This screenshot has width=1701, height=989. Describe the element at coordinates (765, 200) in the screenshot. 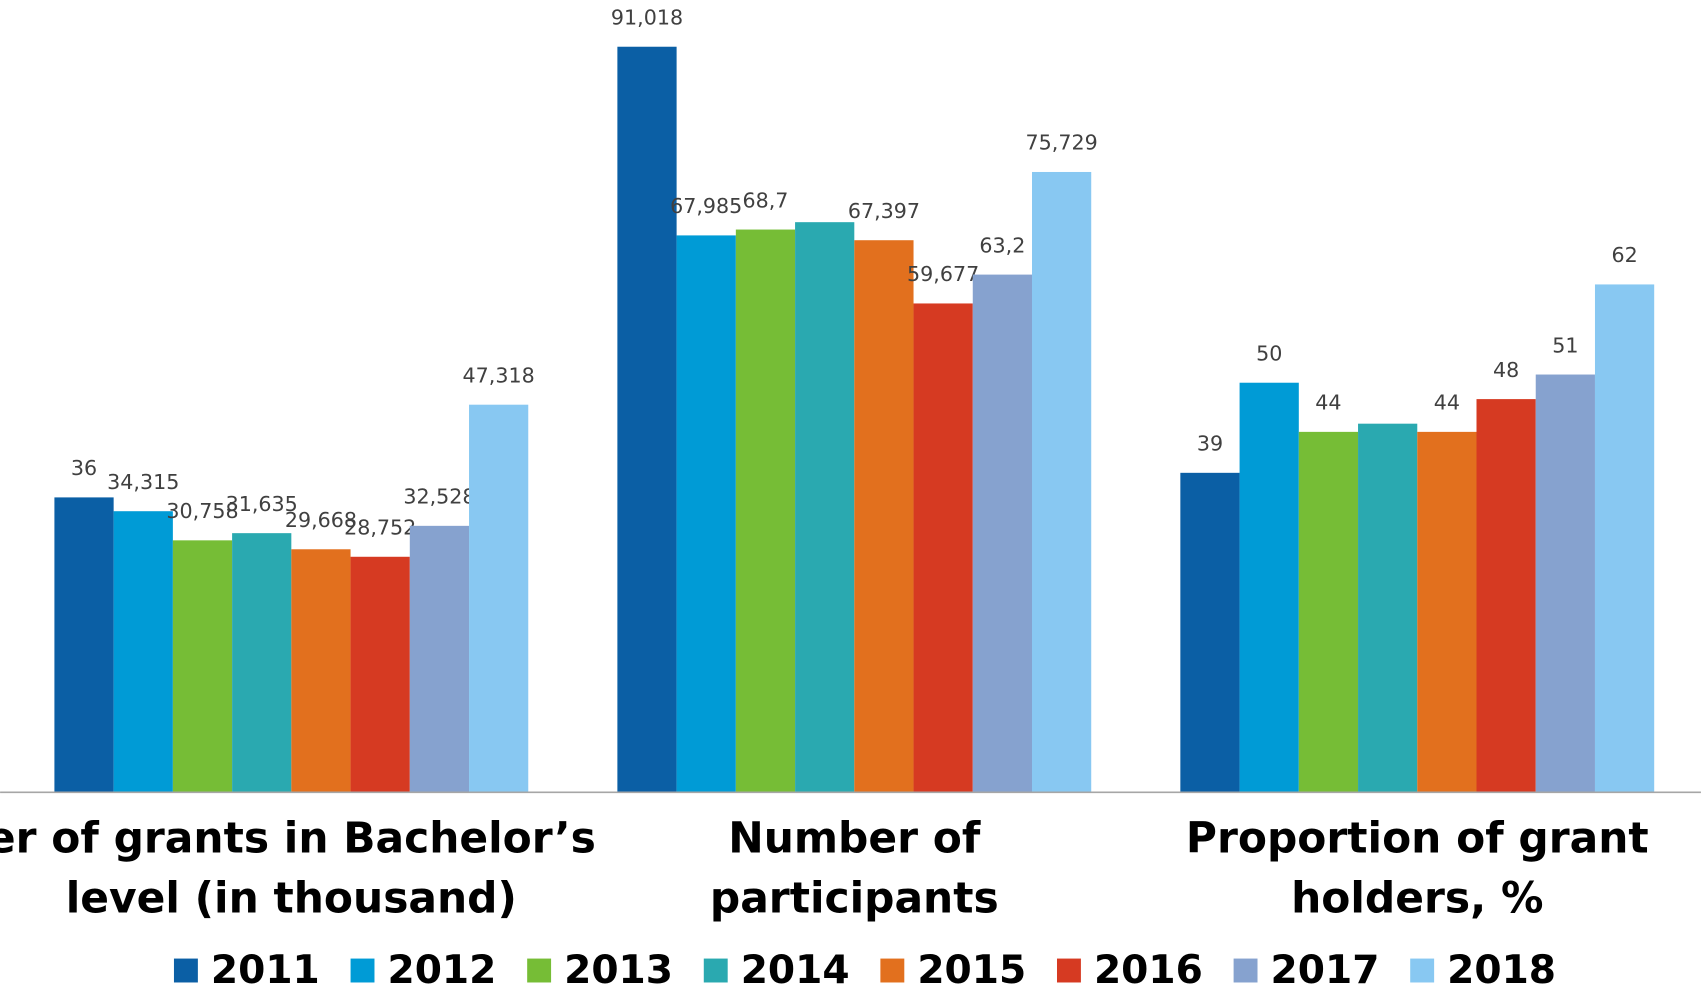

I see `value-label: 68,7` at that location.